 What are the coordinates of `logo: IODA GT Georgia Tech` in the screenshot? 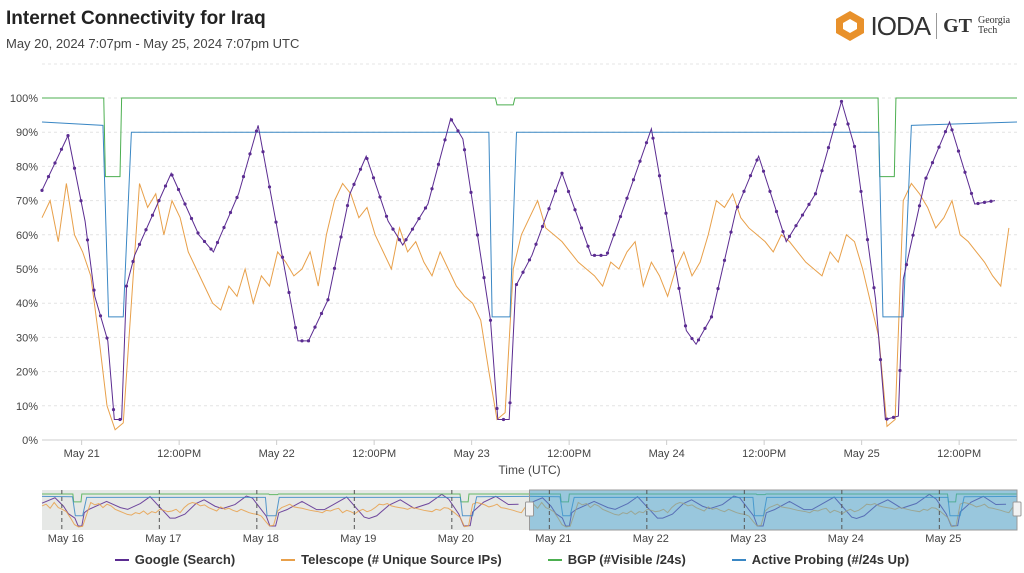 It's located at (924, 26).